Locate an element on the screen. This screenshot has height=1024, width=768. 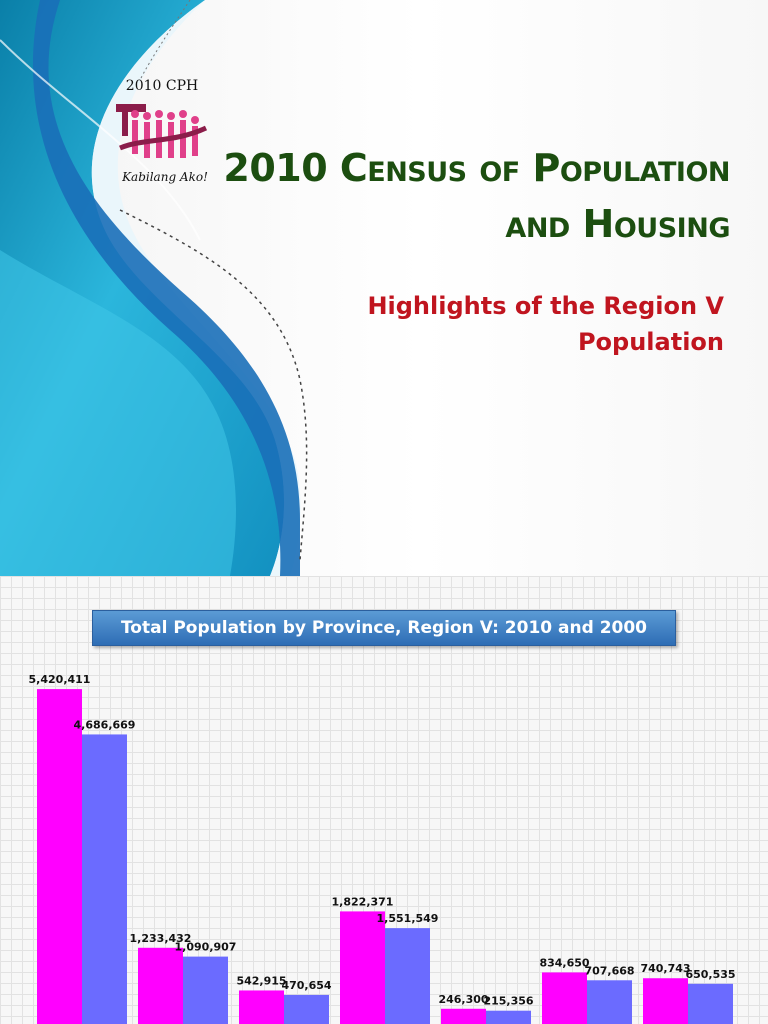
house-people-logo-icon is located at coordinates (162, 131).